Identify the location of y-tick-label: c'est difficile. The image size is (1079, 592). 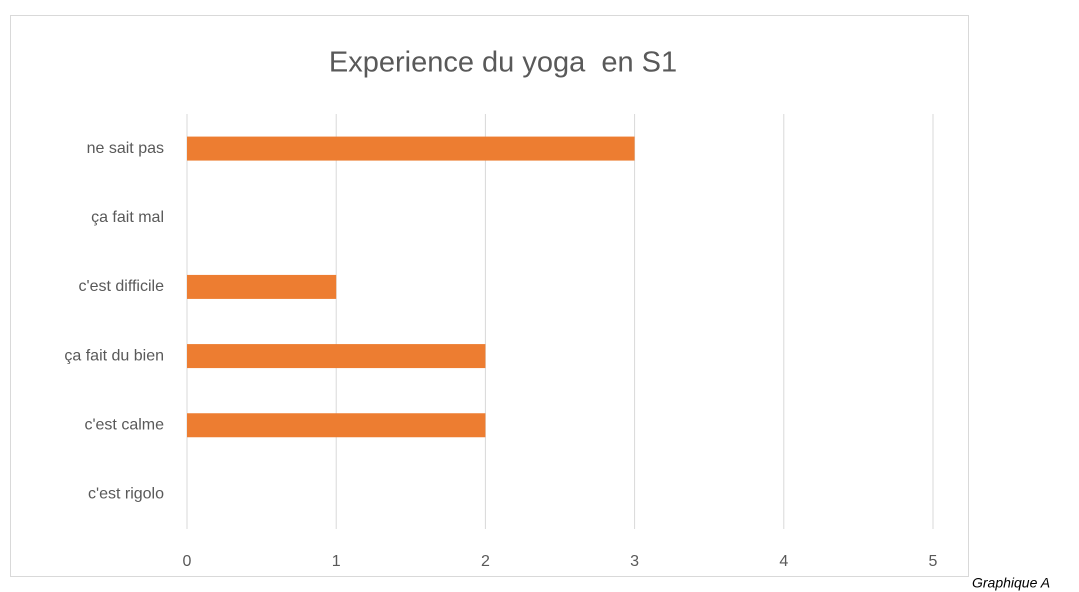
(122, 286).